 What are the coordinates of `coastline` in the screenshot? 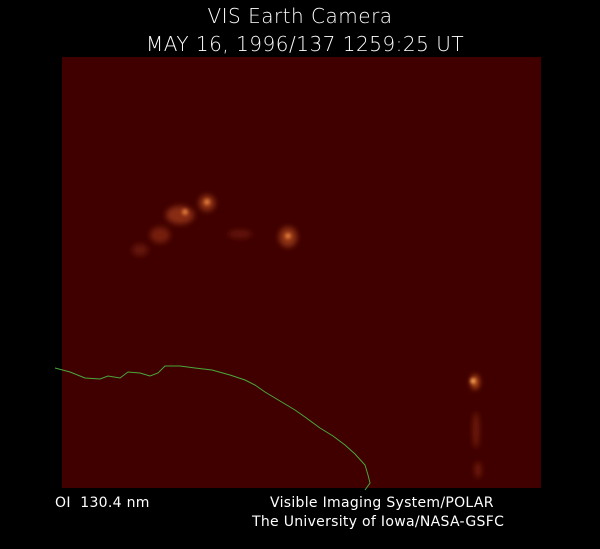 It's located at (212, 428).